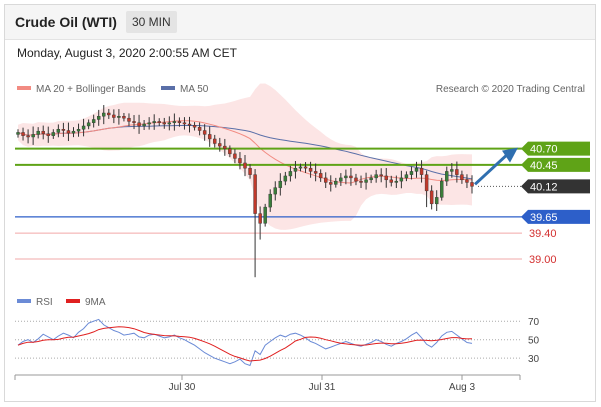 The height and width of the screenshot is (407, 601). What do you see at coordinates (24, 88) in the screenshot?
I see `ma20-legend-swatch` at bounding box center [24, 88].